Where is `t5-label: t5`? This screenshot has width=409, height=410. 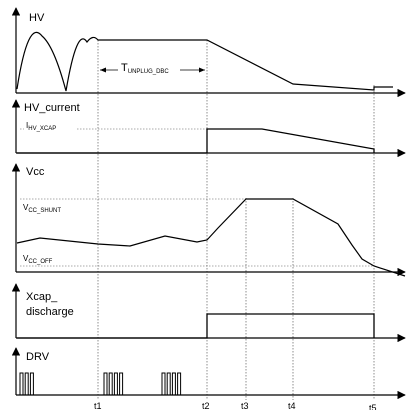 t5-label: t5 is located at coordinates (373, 406).